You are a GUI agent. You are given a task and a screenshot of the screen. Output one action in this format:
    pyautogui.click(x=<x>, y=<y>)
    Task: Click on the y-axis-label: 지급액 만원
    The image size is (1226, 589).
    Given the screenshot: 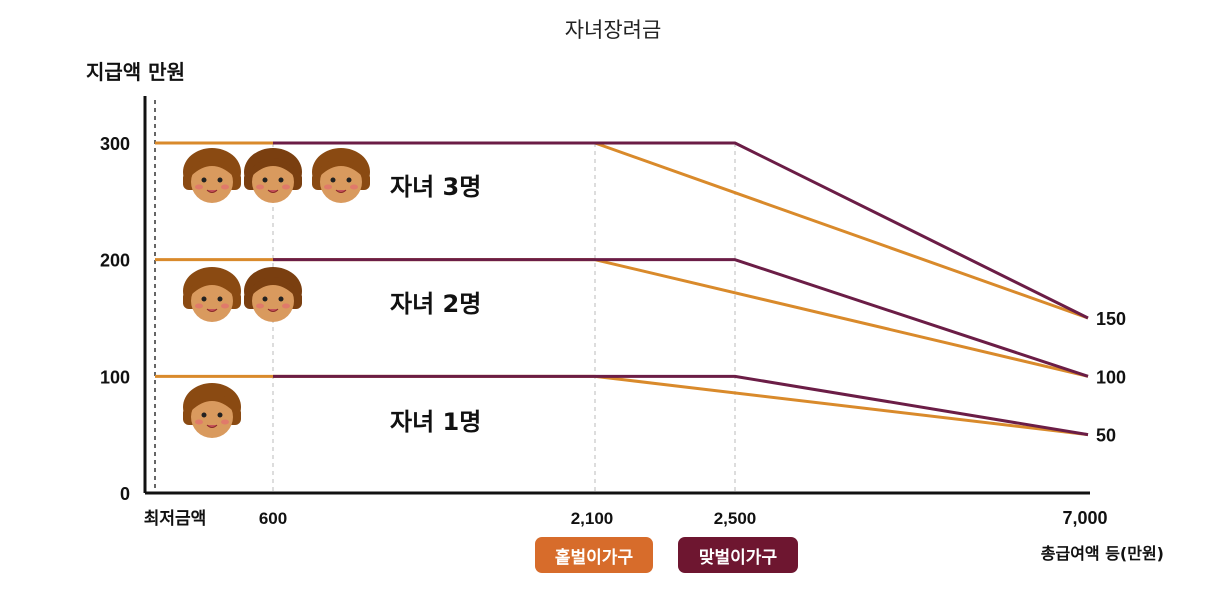 What is the action you would take?
    pyautogui.click(x=135, y=72)
    